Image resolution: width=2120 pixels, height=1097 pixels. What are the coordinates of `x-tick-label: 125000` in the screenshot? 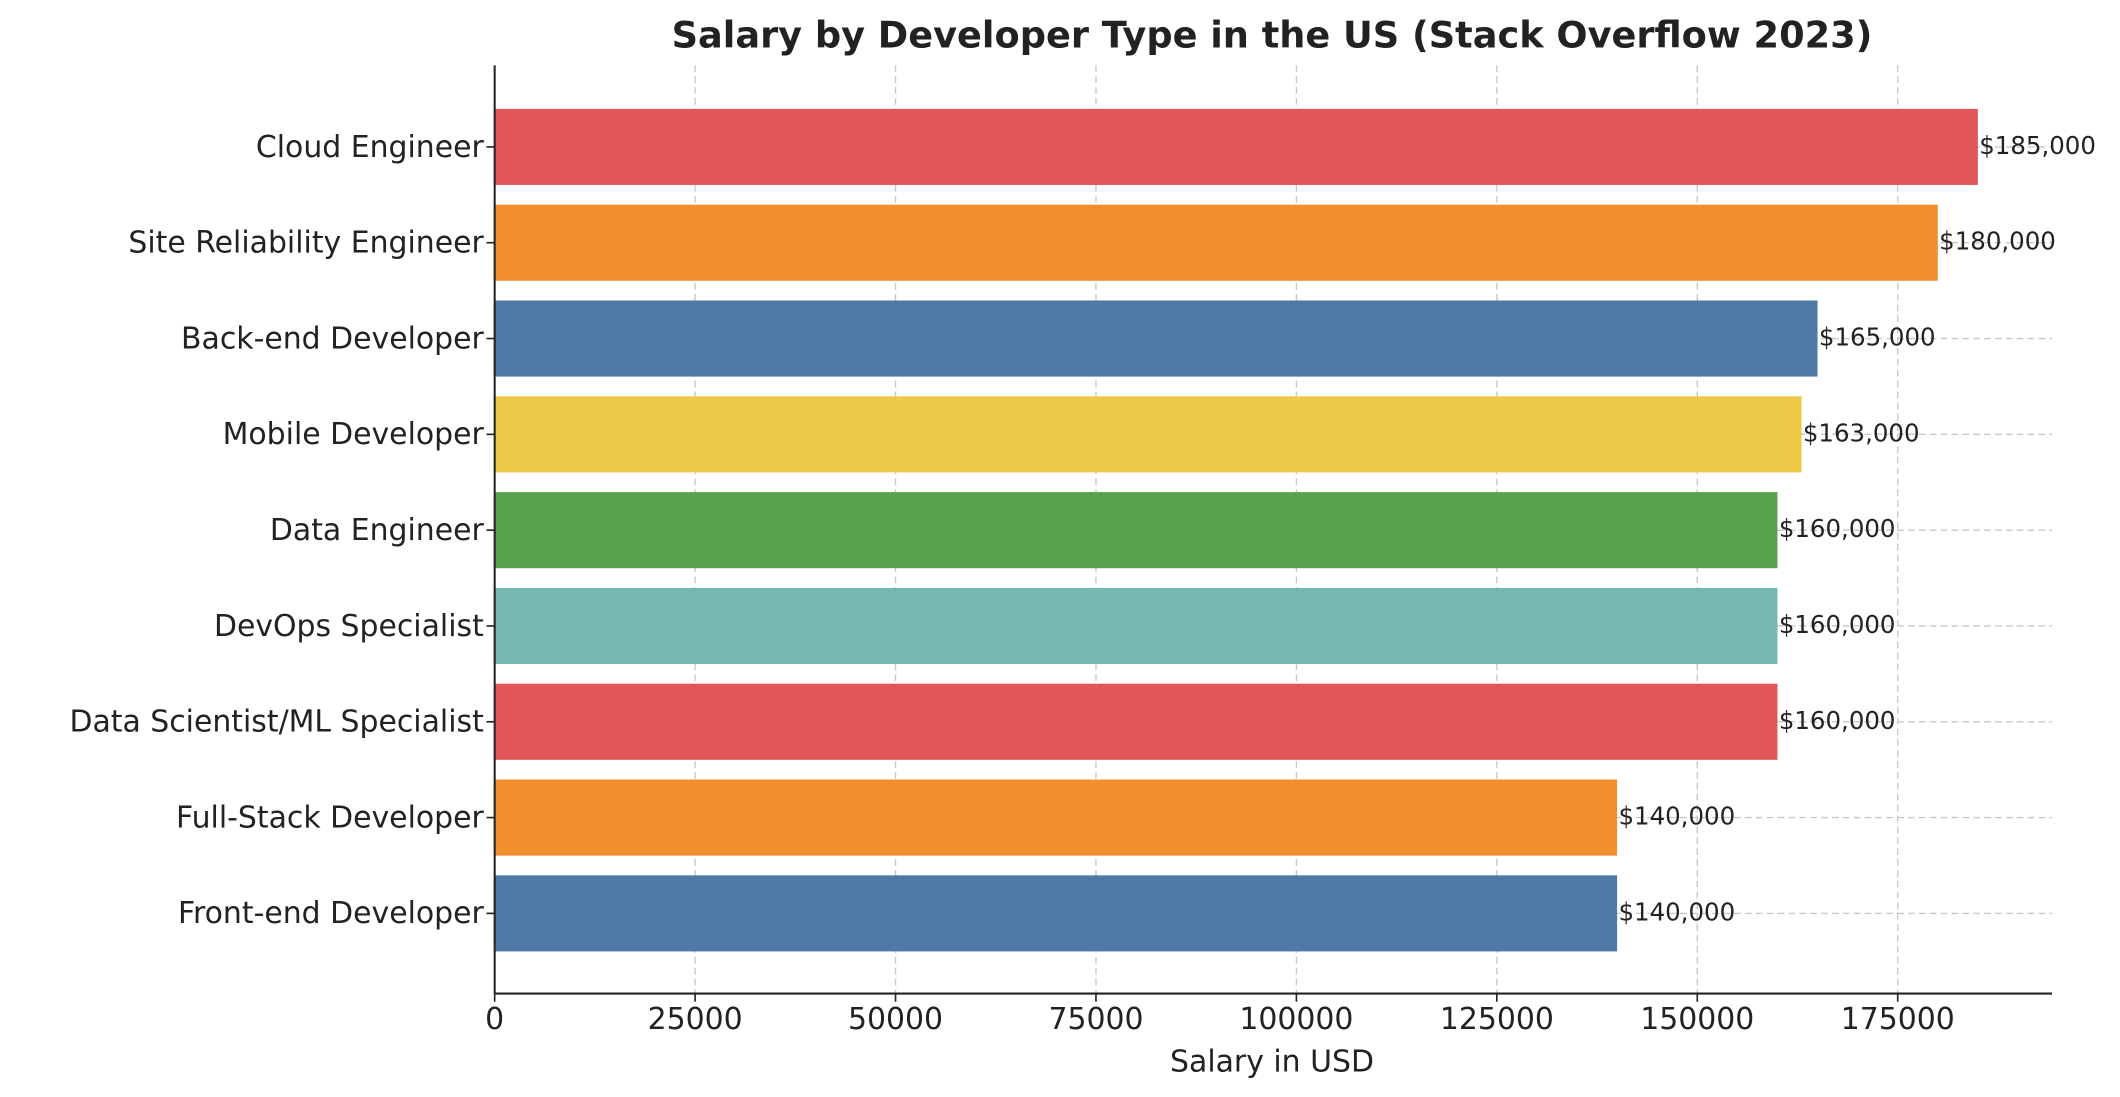 It's located at (1497, 1019).